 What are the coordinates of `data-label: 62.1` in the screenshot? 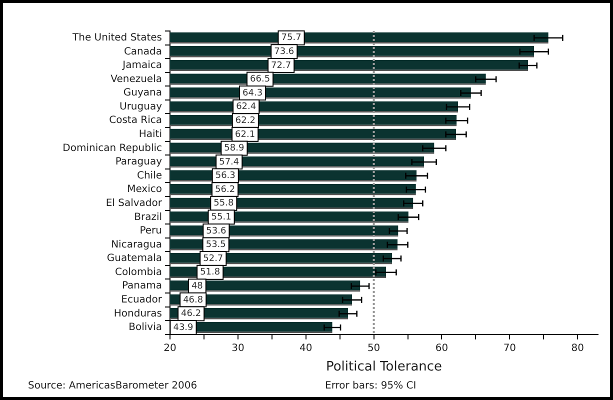 It's located at (245, 135).